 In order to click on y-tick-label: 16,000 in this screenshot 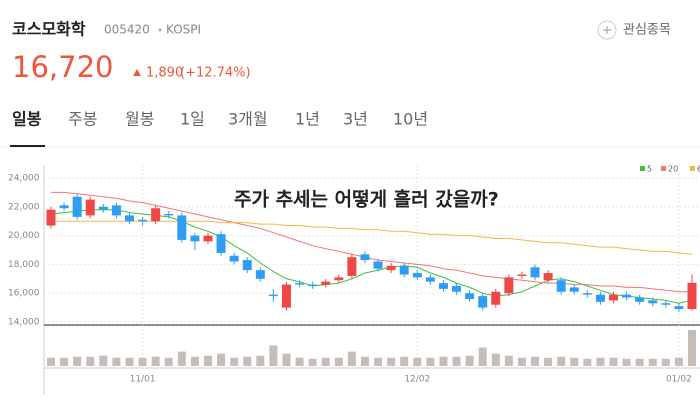, I will do `click(24, 294)`.